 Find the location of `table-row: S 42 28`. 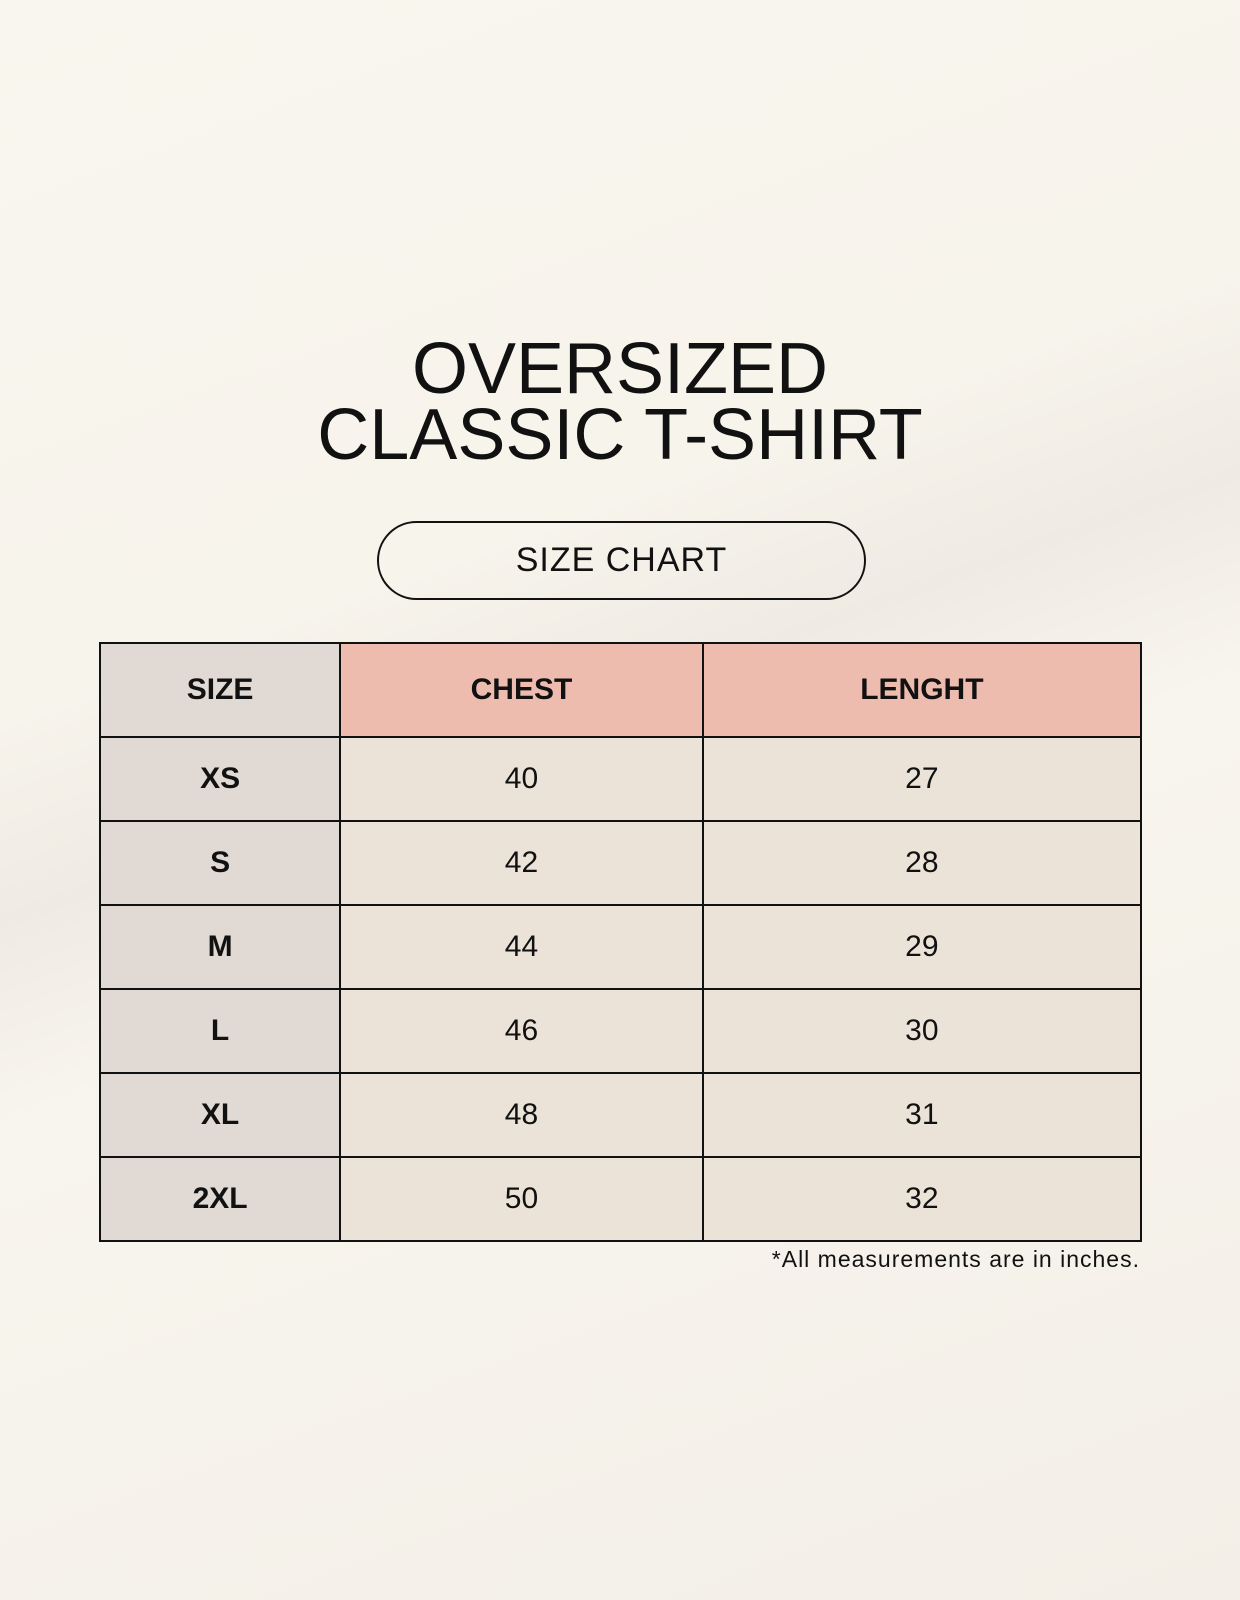

table-row: S 42 28 is located at coordinates (620, 863).